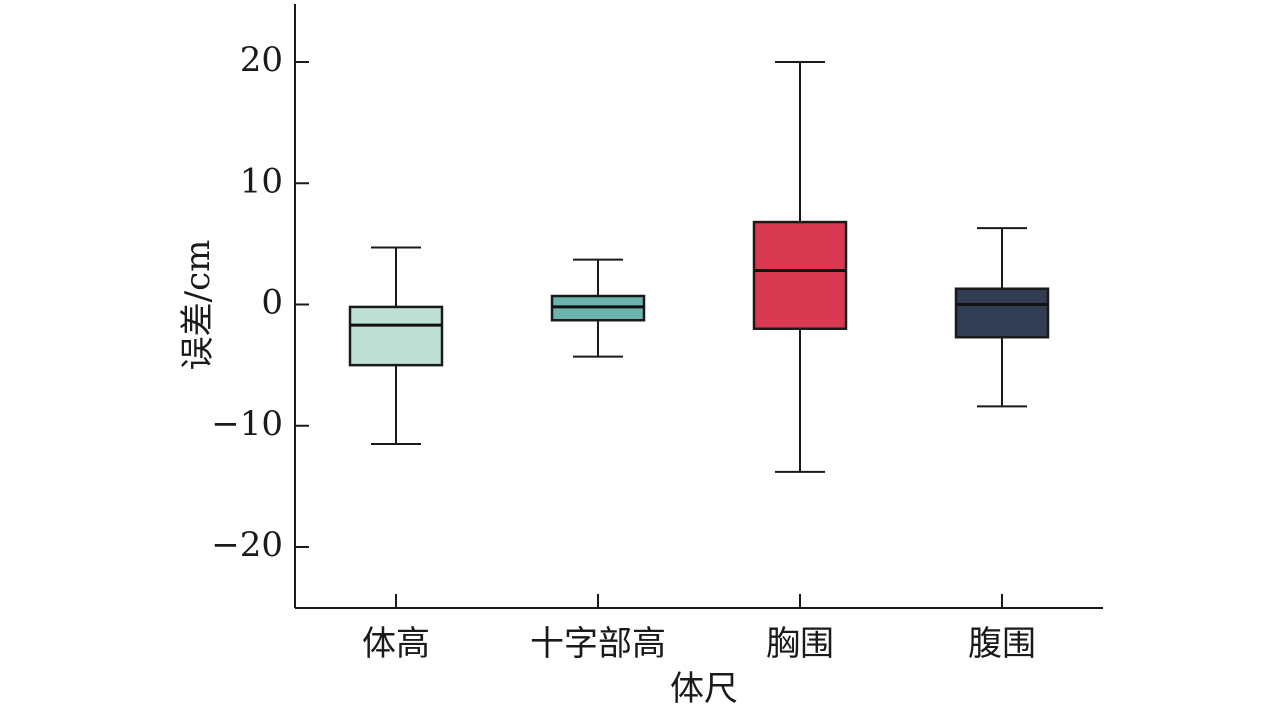  What do you see at coordinates (198, 305) in the screenshot?
I see `y-axis-title: 误差/cm` at bounding box center [198, 305].